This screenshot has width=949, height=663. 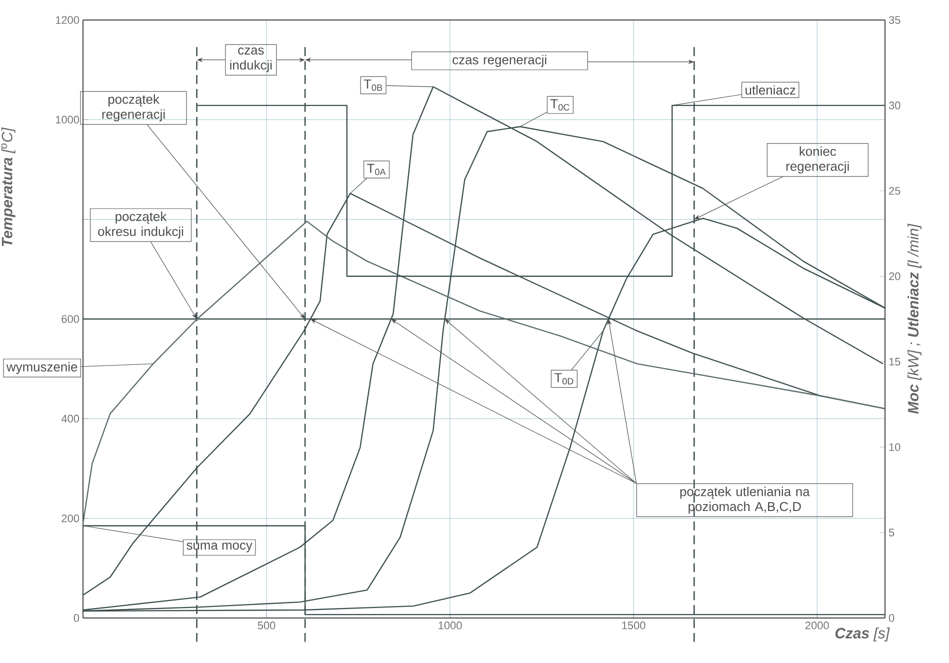 I want to click on series-label: suma mocy, so click(x=219, y=547).